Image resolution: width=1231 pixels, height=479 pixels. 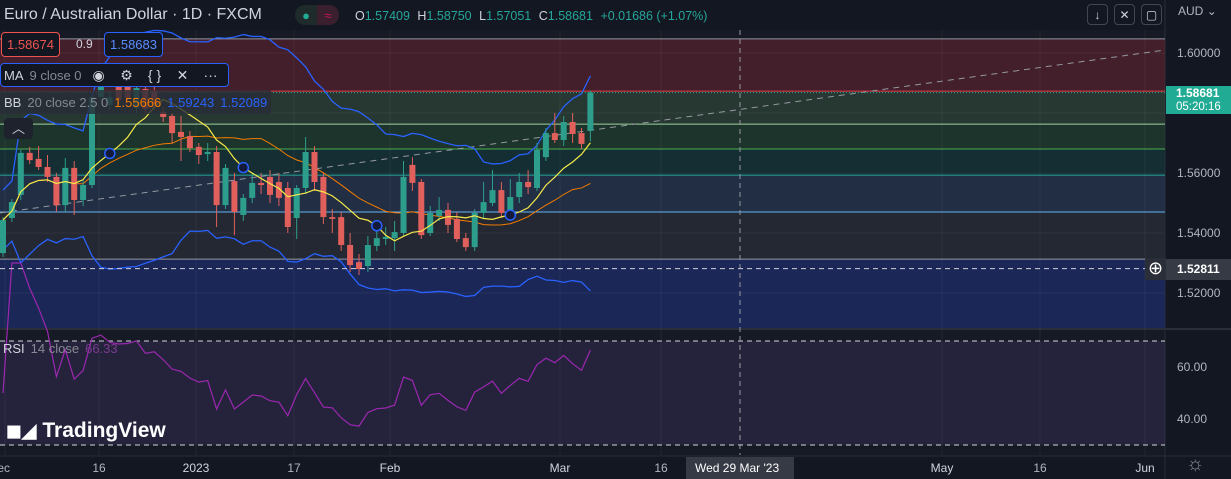 What do you see at coordinates (114, 75) in the screenshot?
I see `ma-legend: MA 9 close 0 ◉ ⚙ { } ✕ ···` at bounding box center [114, 75].